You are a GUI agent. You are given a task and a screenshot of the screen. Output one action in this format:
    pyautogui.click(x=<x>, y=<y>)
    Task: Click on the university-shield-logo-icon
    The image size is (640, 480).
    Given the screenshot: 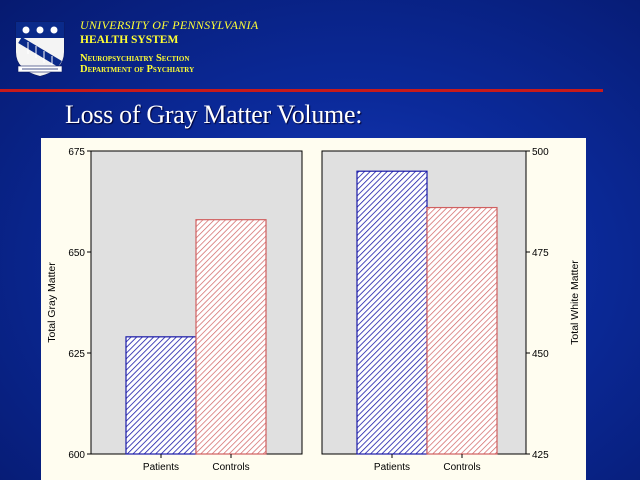 What is the action you would take?
    pyautogui.click(x=40, y=49)
    